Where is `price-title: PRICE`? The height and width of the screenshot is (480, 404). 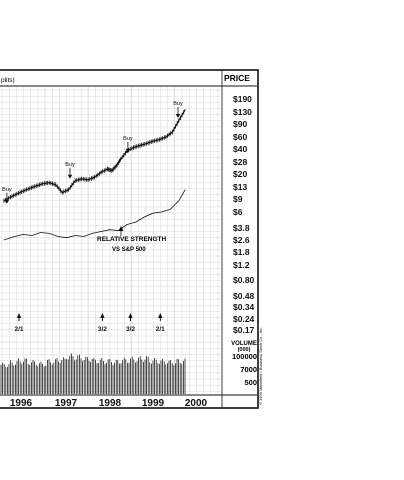
price-title: PRICE is located at coordinates (237, 78).